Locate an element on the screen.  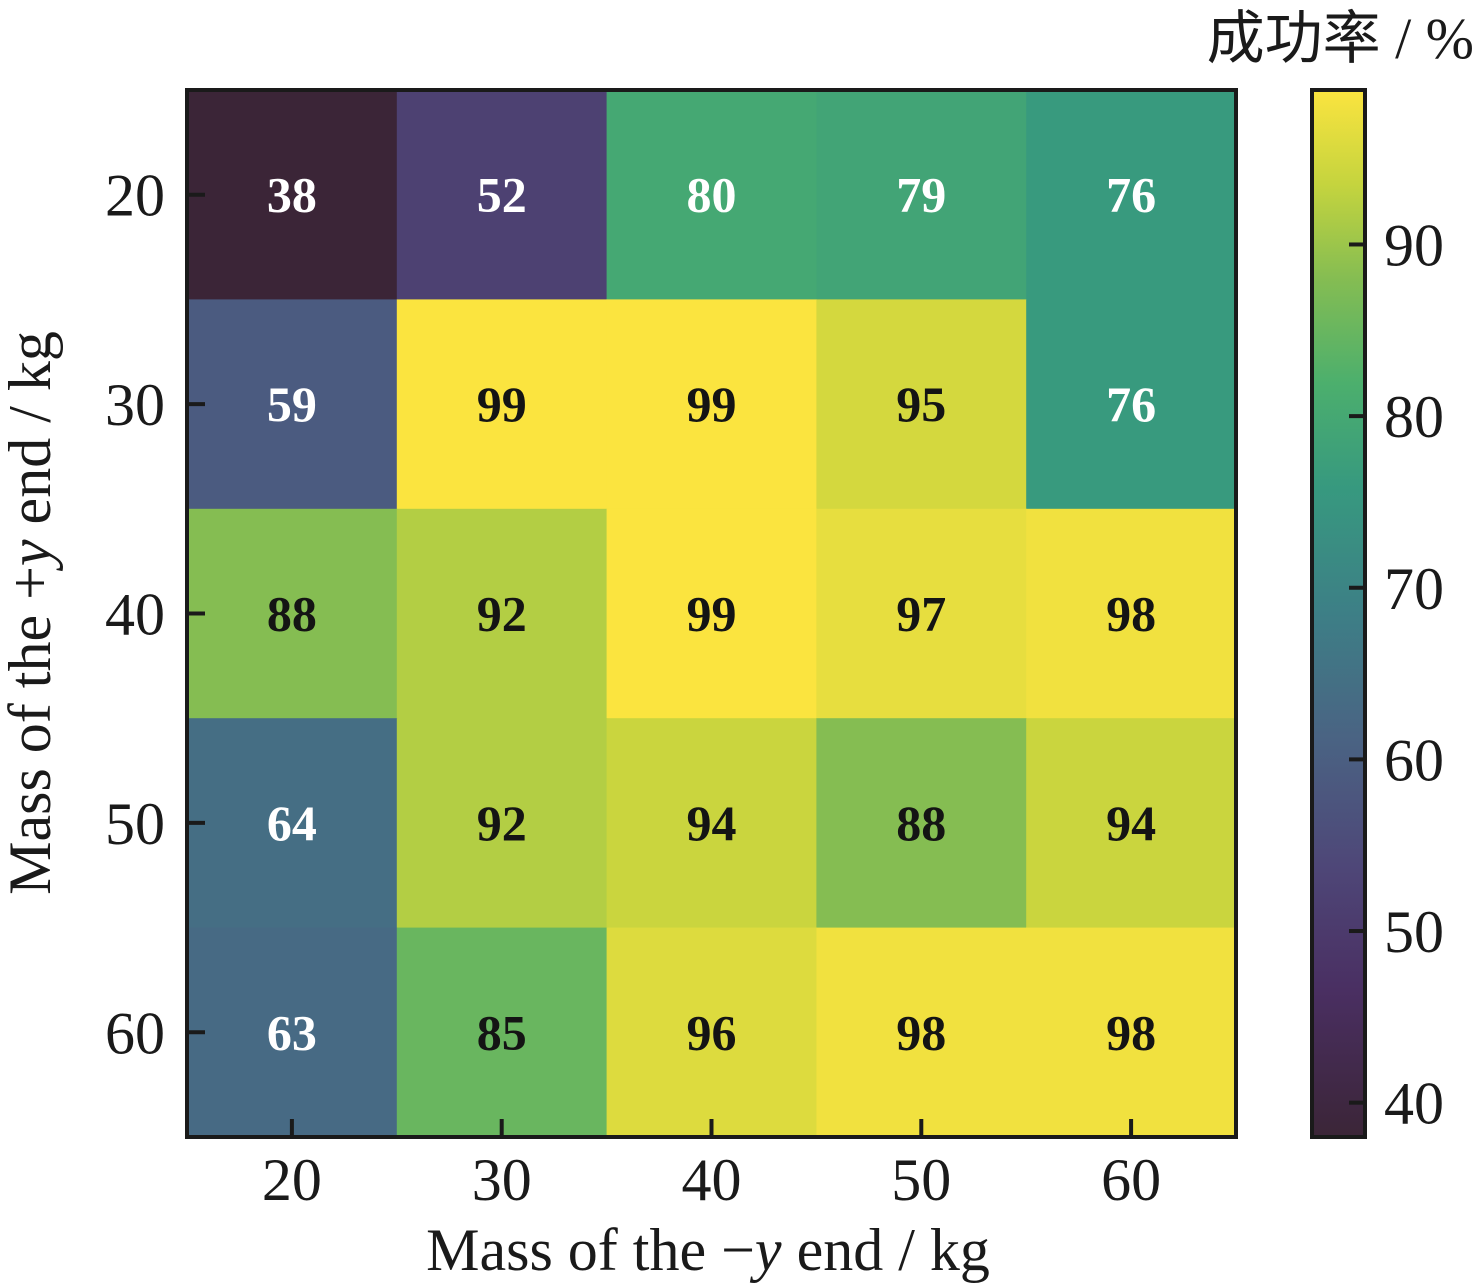
x-tick-label: 40 is located at coordinates (712, 1180).